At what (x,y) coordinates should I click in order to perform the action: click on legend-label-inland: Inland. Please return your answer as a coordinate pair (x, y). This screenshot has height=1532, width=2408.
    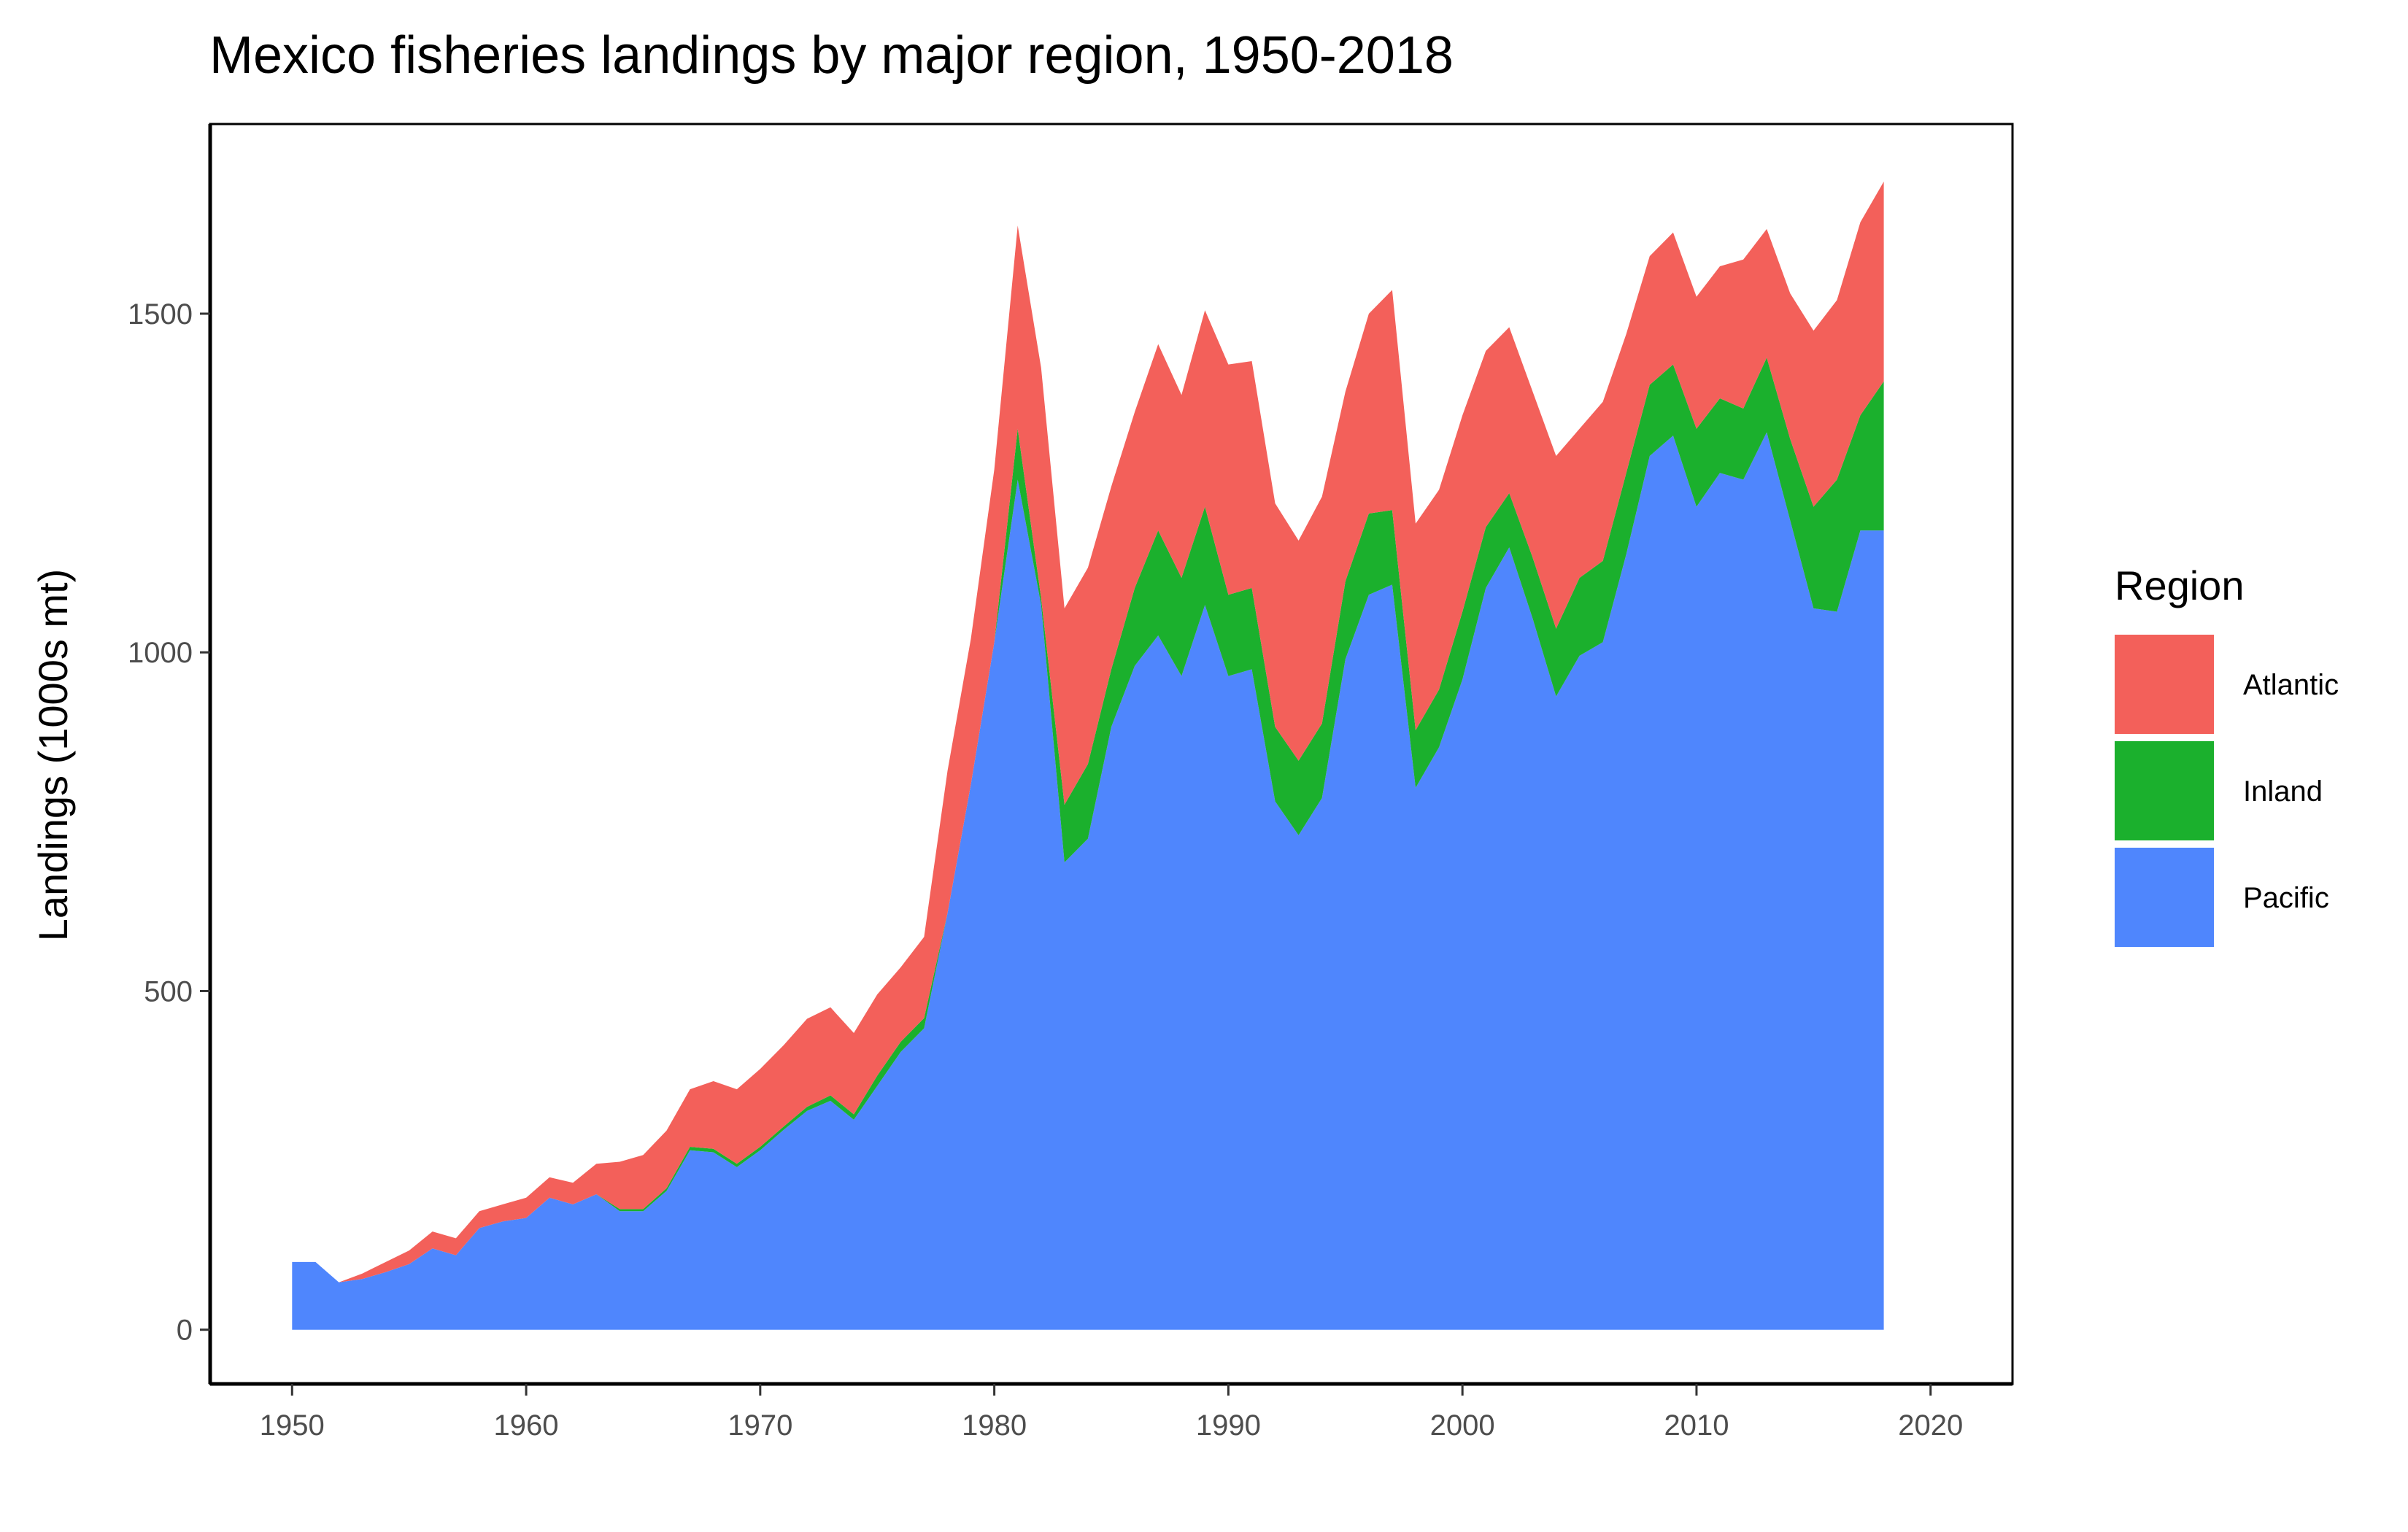
    Looking at the image, I should click on (2283, 791).